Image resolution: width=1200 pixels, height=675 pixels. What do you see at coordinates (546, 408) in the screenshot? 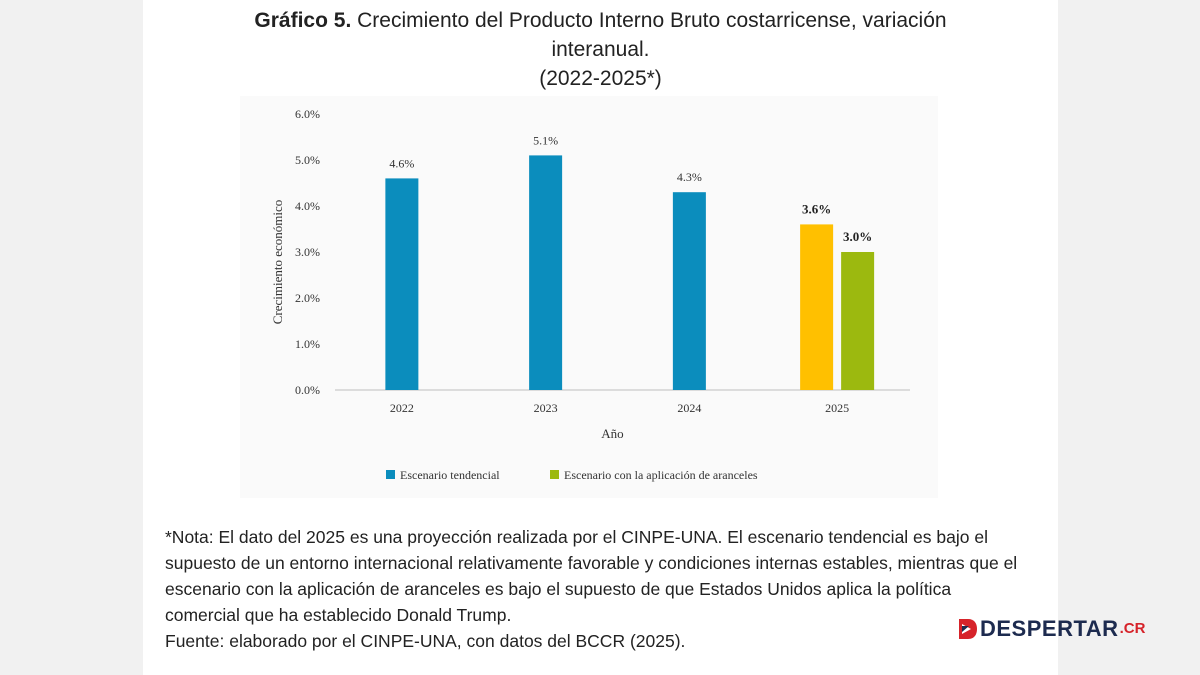
I see `x-tick-label: 2023` at bounding box center [546, 408].